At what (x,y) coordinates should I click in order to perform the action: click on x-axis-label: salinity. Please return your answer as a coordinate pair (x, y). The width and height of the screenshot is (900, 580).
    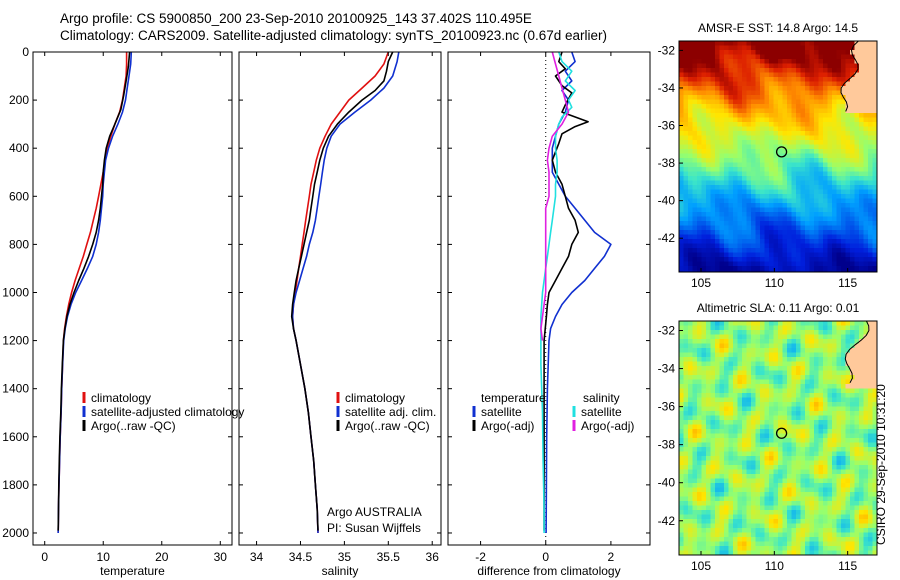
    Looking at the image, I should click on (340, 571).